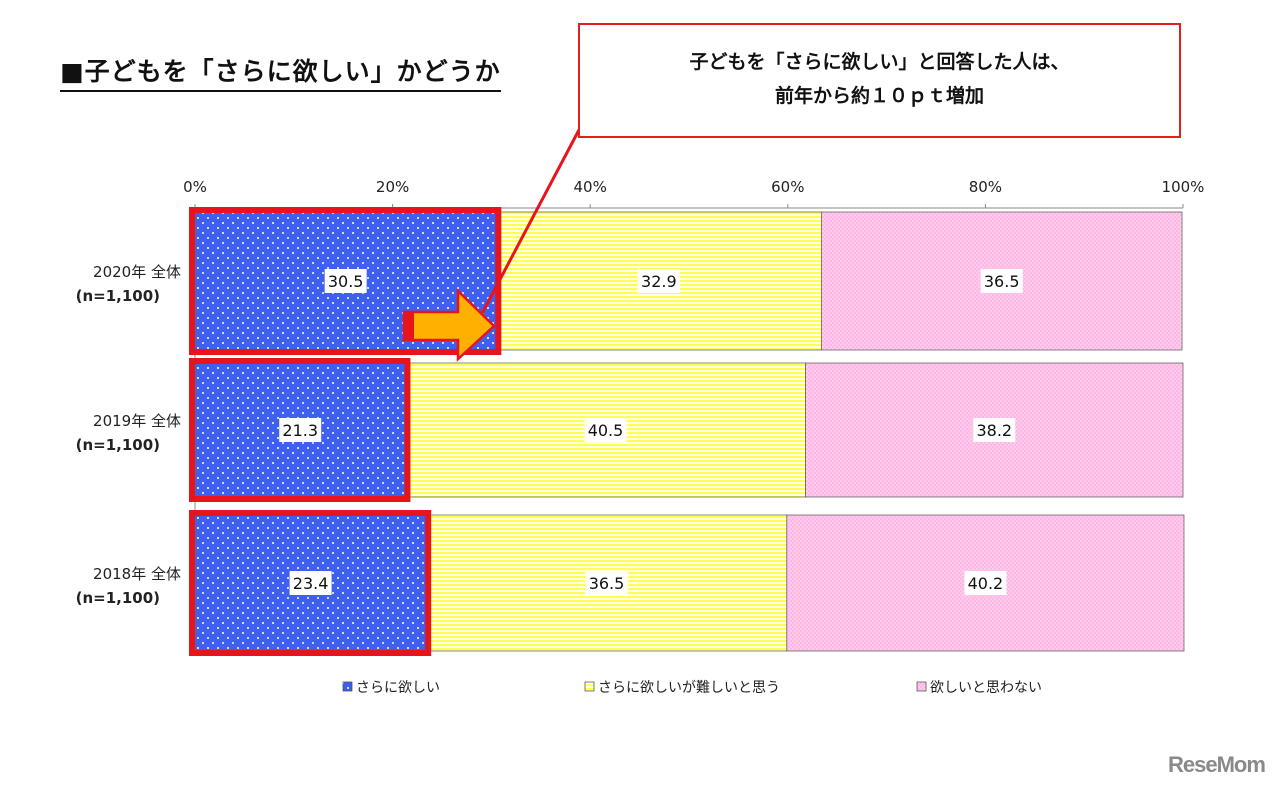 This screenshot has height=790, width=1280. What do you see at coordinates (879, 96) in the screenshot?
I see `callout-line-2: 前年から約１０ｐｔ増加` at bounding box center [879, 96].